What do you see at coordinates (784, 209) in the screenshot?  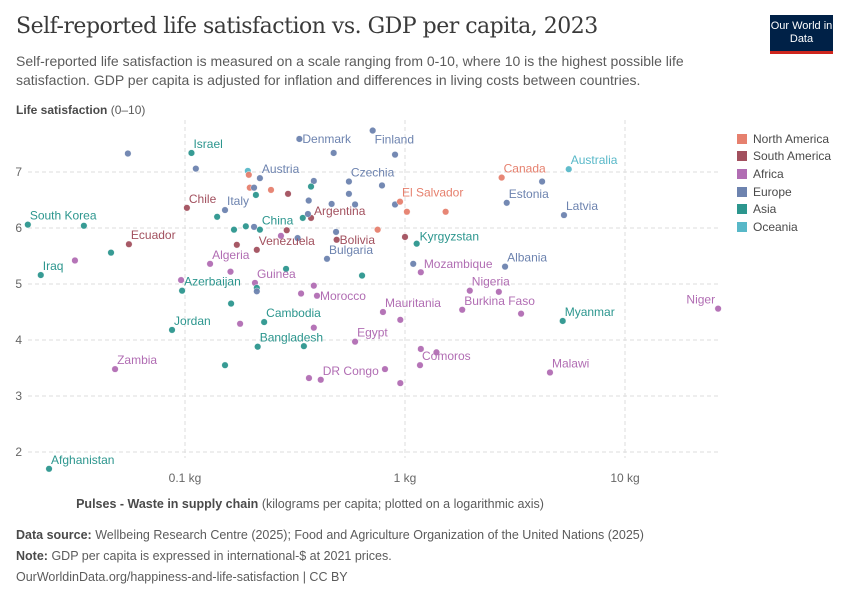 I see `legend-item-asia: Asia` at bounding box center [784, 209].